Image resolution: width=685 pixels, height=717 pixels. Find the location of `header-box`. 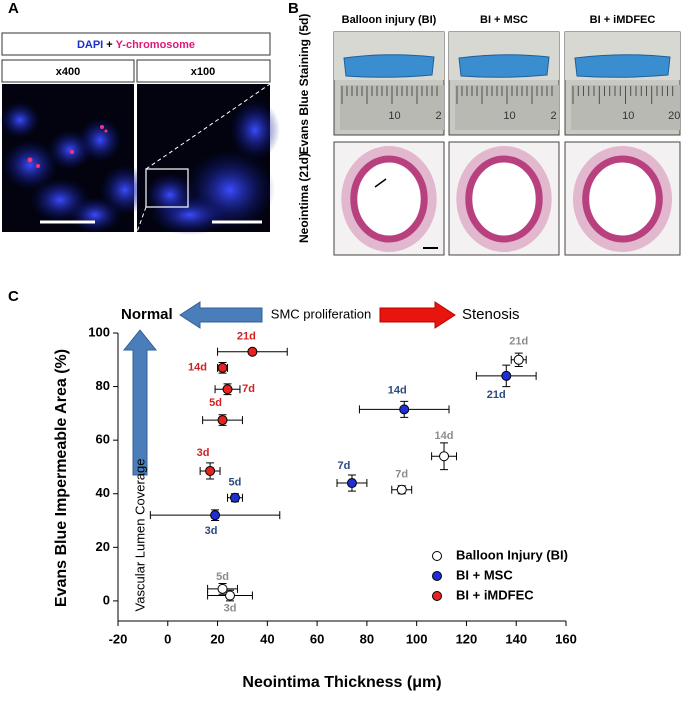

header-box is located at coordinates (136, 44).